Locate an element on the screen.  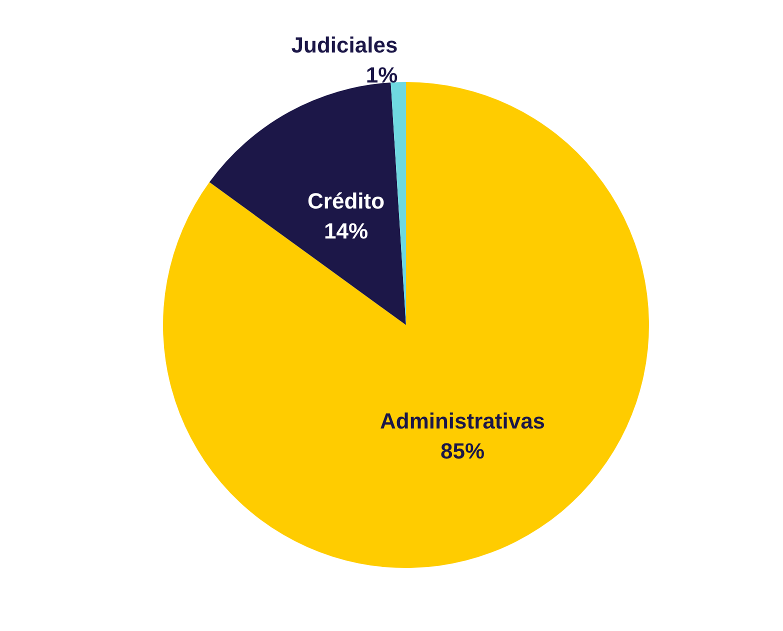
data-label: 1% is located at coordinates (382, 75).